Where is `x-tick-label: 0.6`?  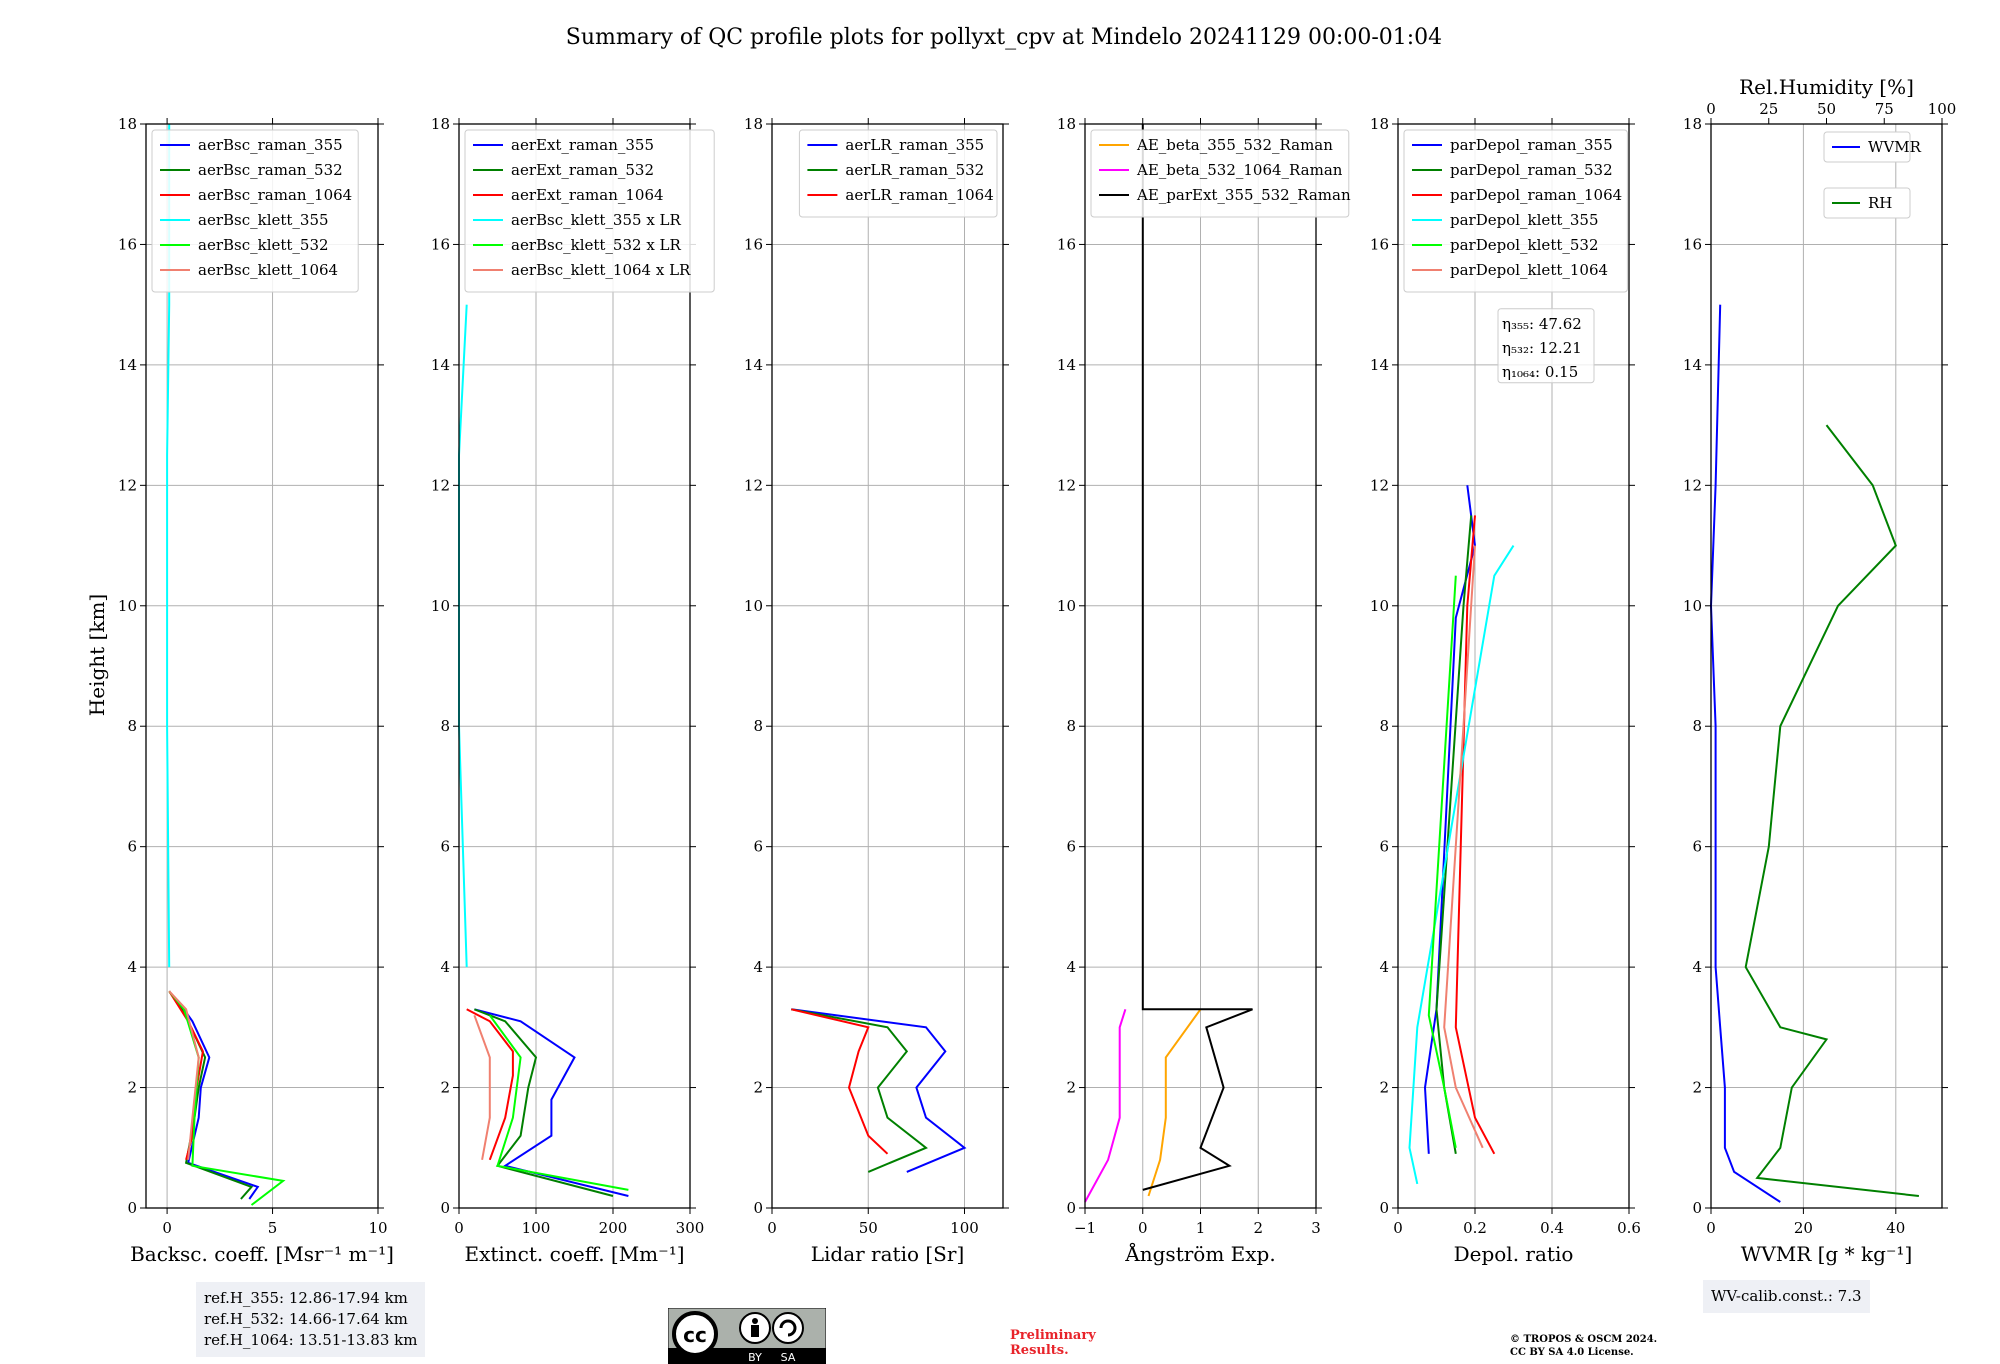 x-tick-label: 0.6 is located at coordinates (1629, 1228).